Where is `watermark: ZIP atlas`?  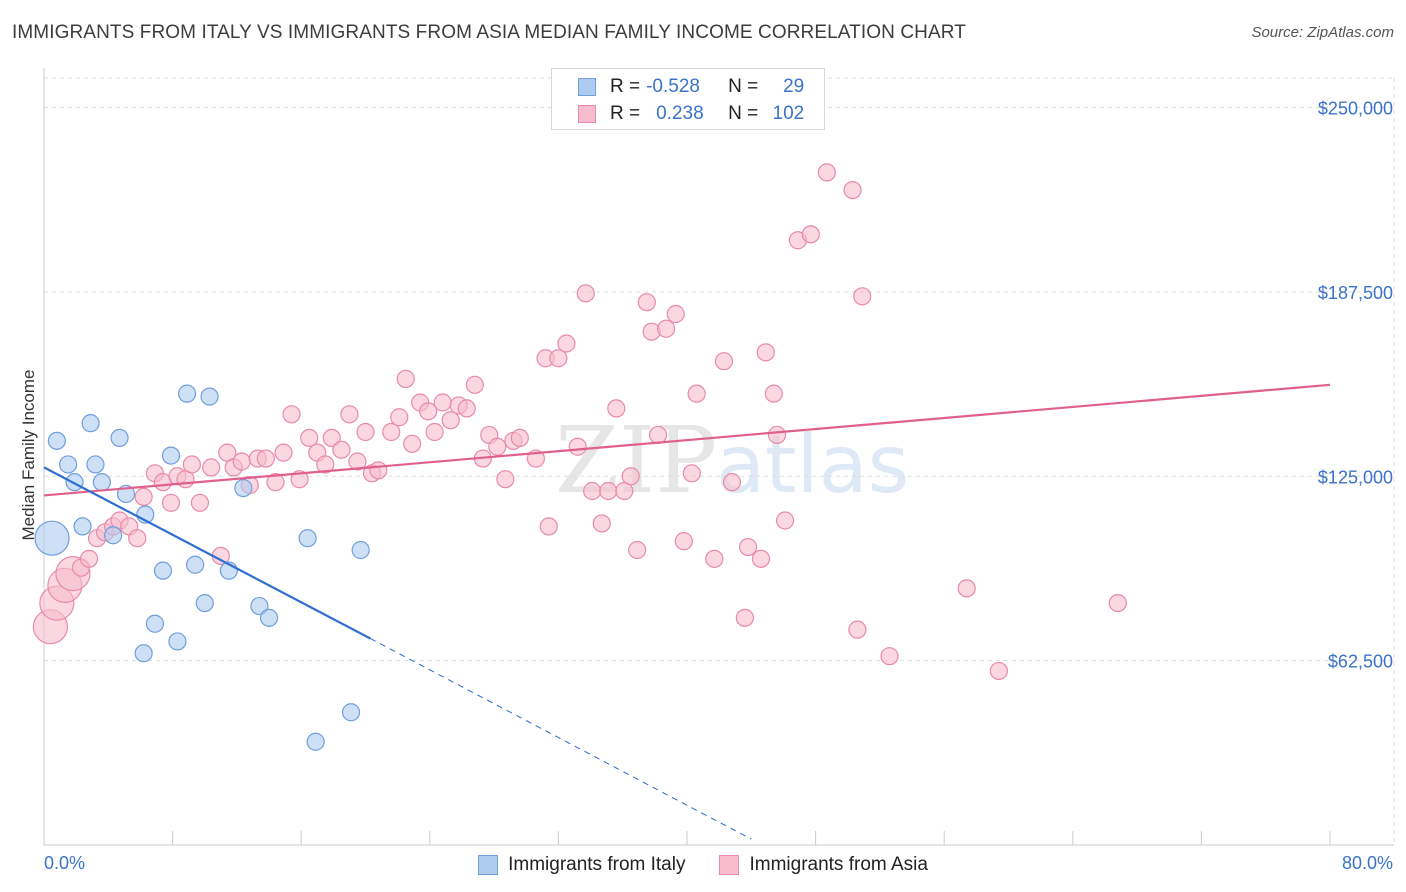
watermark: ZIP atlas is located at coordinates (732, 460).